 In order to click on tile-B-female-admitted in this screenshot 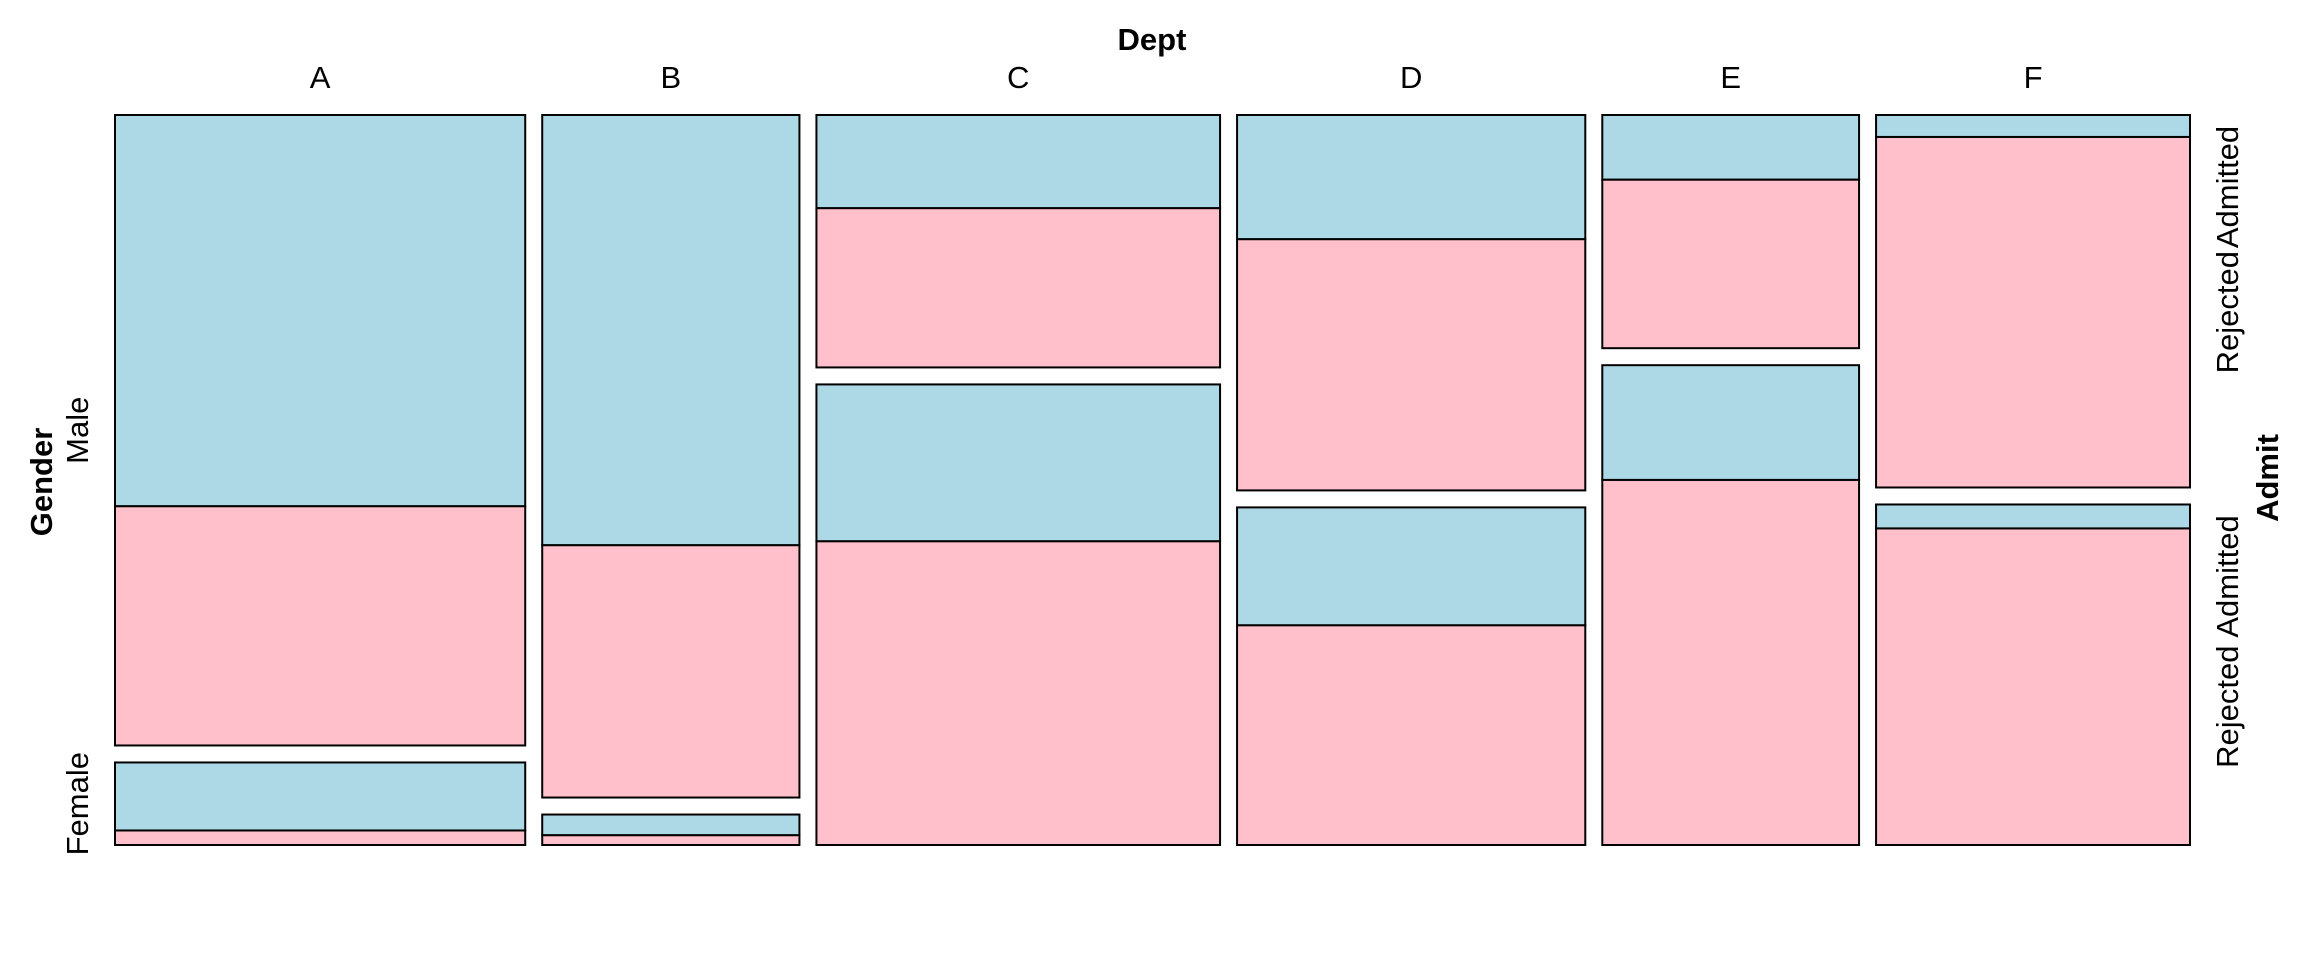, I will do `click(671, 825)`.